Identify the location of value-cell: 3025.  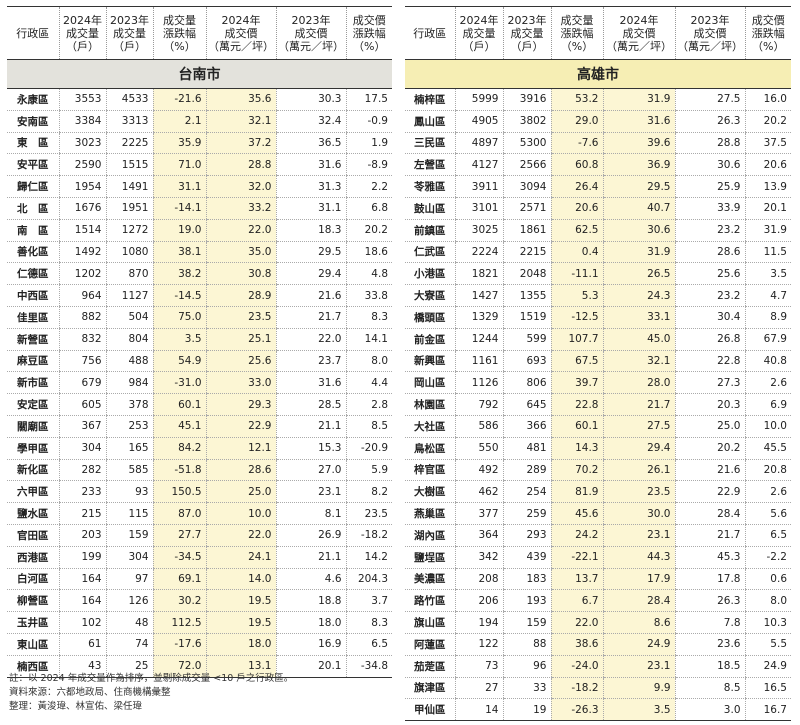
(478, 230).